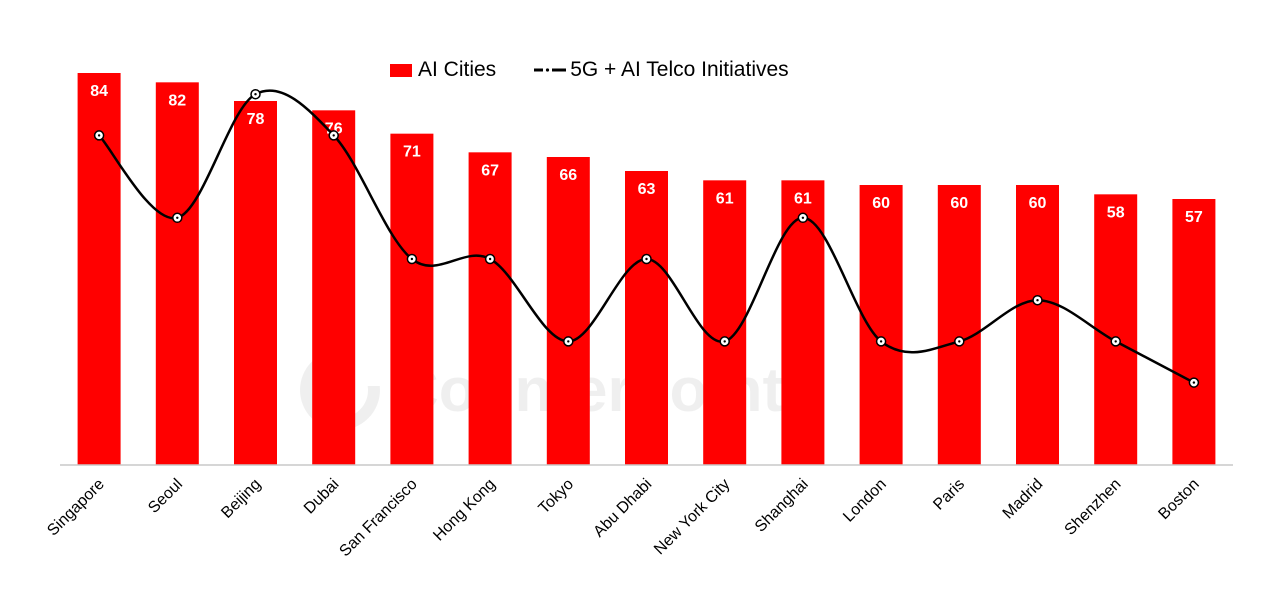 Image resolution: width=1280 pixels, height=604 pixels. Describe the element at coordinates (647, 189) in the screenshot. I see `bar-value-label: 63` at that location.